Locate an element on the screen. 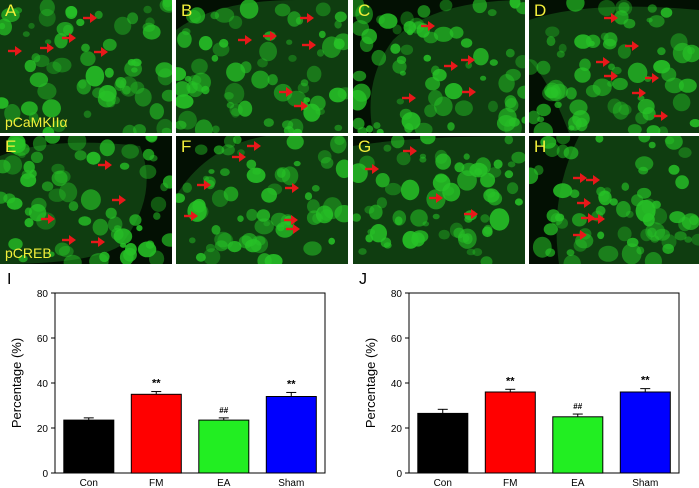 The width and height of the screenshot is (699, 488). panel-letter: D is located at coordinates (540, 10).